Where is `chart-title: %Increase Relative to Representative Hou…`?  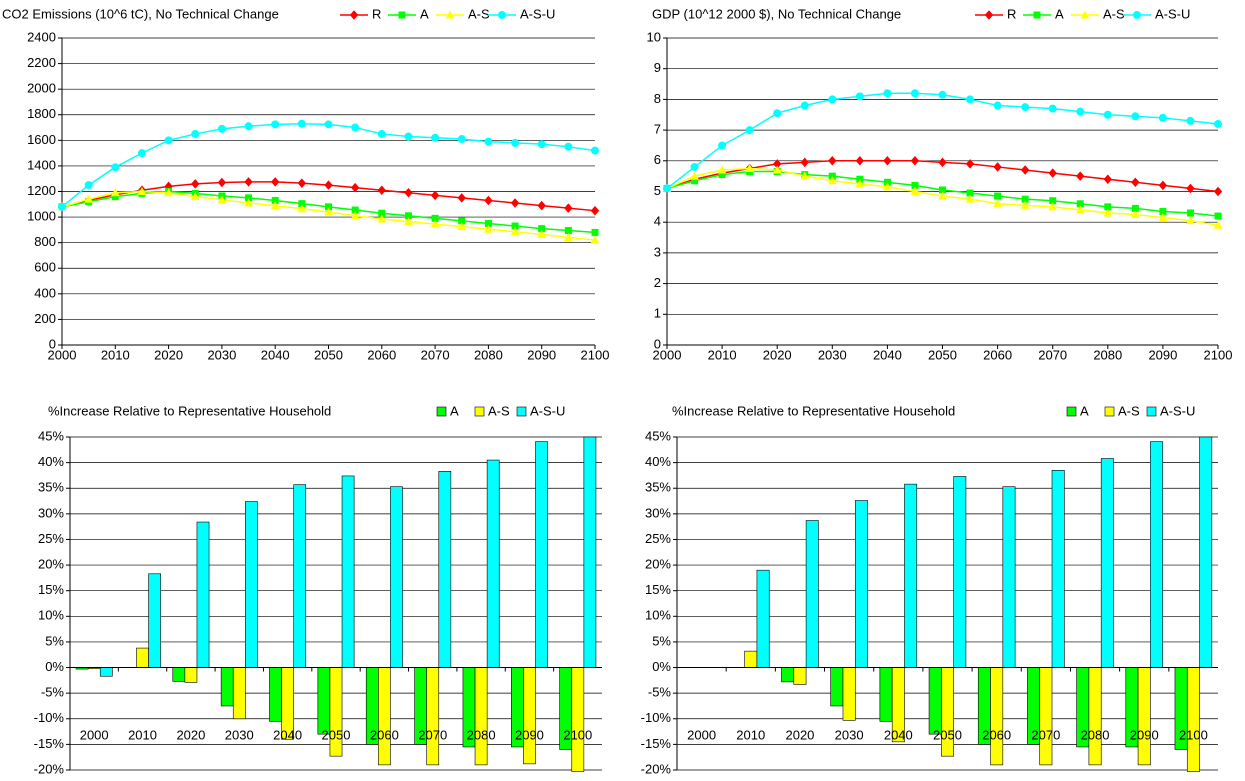
chart-title: %Increase Relative to Representative Hou… is located at coordinates (813, 410).